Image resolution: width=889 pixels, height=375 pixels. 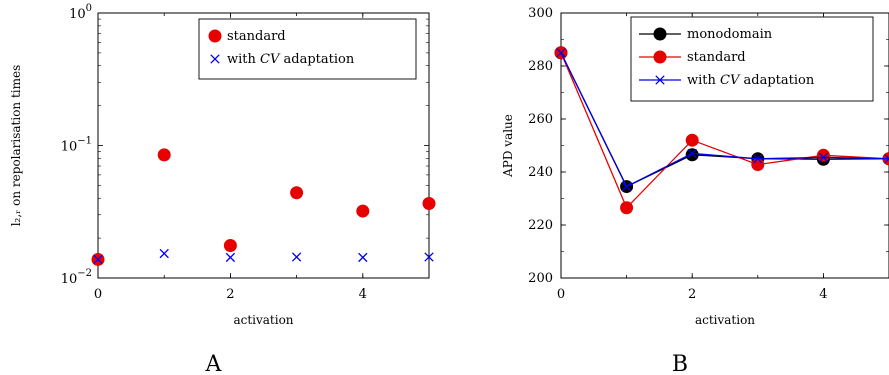 I want to click on y-axis-label: l₂,ᵣ on repolarisation times, so click(x=16, y=146).